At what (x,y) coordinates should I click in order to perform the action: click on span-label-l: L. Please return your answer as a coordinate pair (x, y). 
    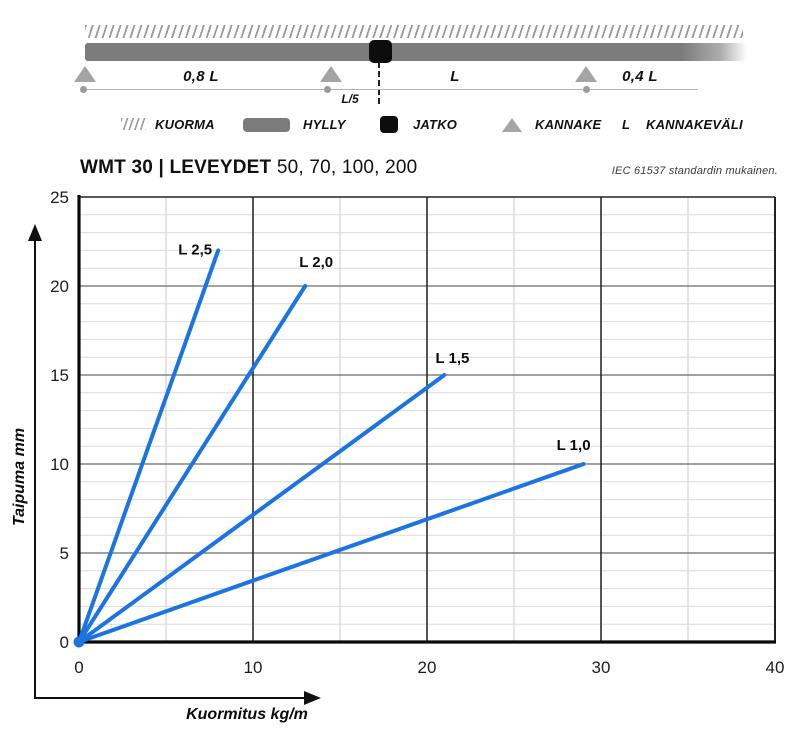
    Looking at the image, I should click on (455, 76).